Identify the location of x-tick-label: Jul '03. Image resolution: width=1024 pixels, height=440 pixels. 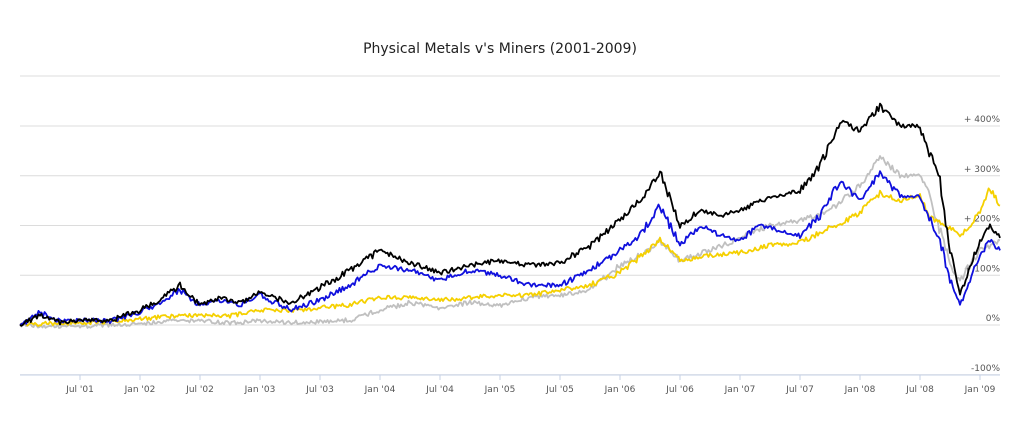
(319, 390).